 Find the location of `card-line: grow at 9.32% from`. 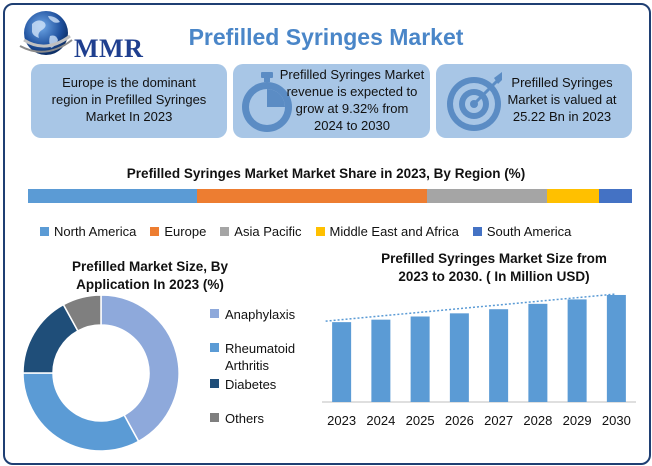

card-line: grow at 9.32% from is located at coordinates (352, 108).